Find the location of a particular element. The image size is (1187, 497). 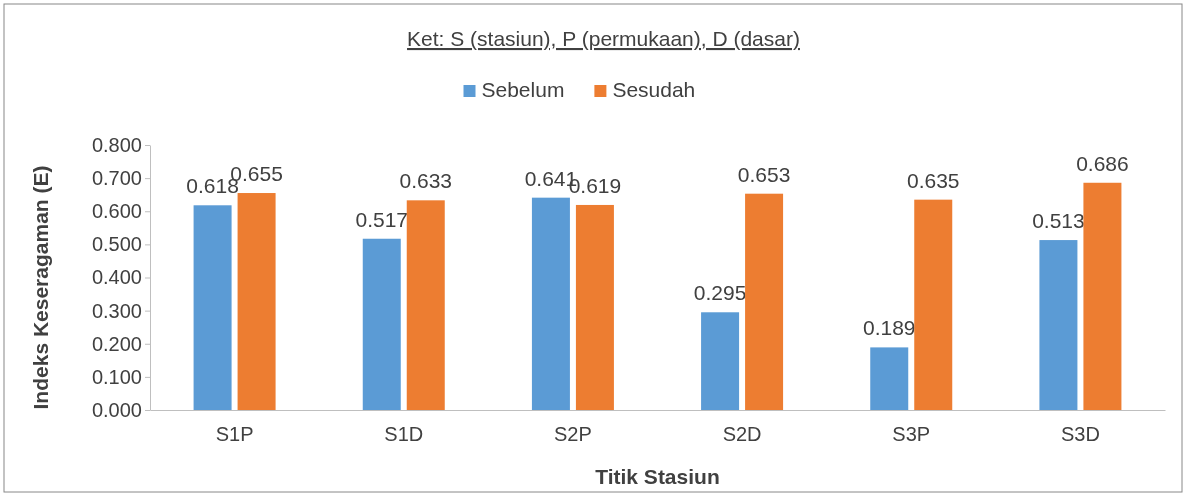

y-tick-label: 0.100 is located at coordinates (116, 376).